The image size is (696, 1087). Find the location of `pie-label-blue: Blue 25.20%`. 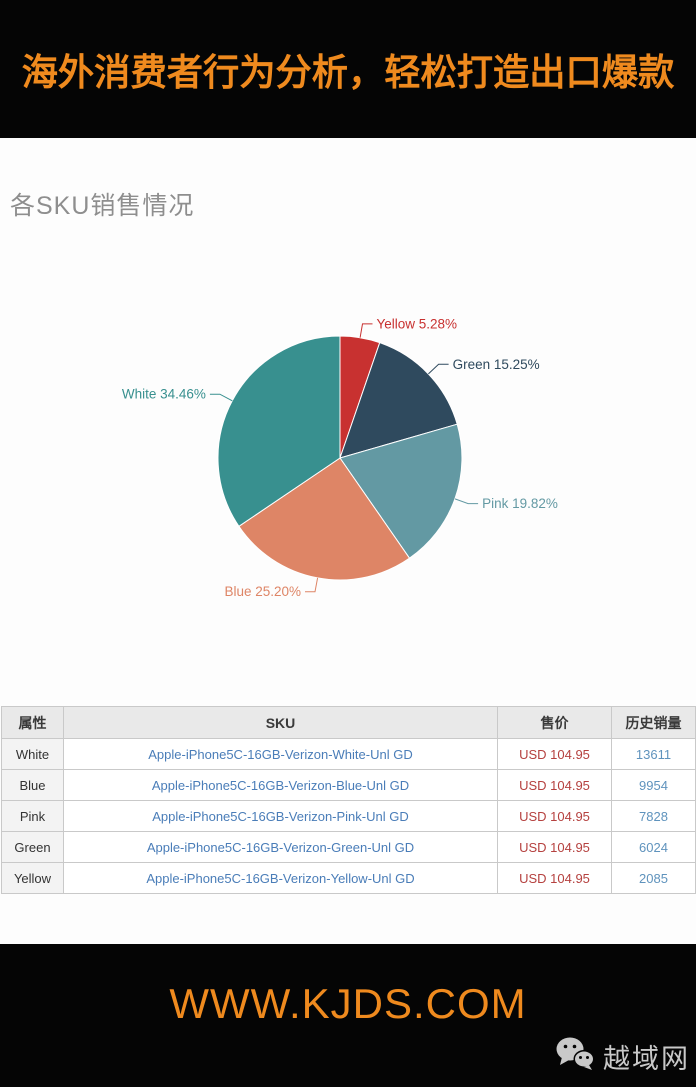

pie-label-blue: Blue 25.20% is located at coordinates (262, 591).